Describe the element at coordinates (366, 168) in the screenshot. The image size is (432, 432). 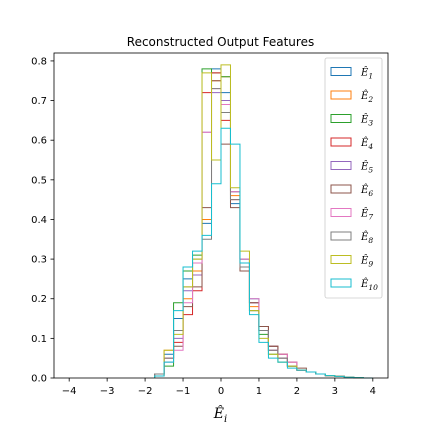
I see `legend-label: Ê5` at that location.